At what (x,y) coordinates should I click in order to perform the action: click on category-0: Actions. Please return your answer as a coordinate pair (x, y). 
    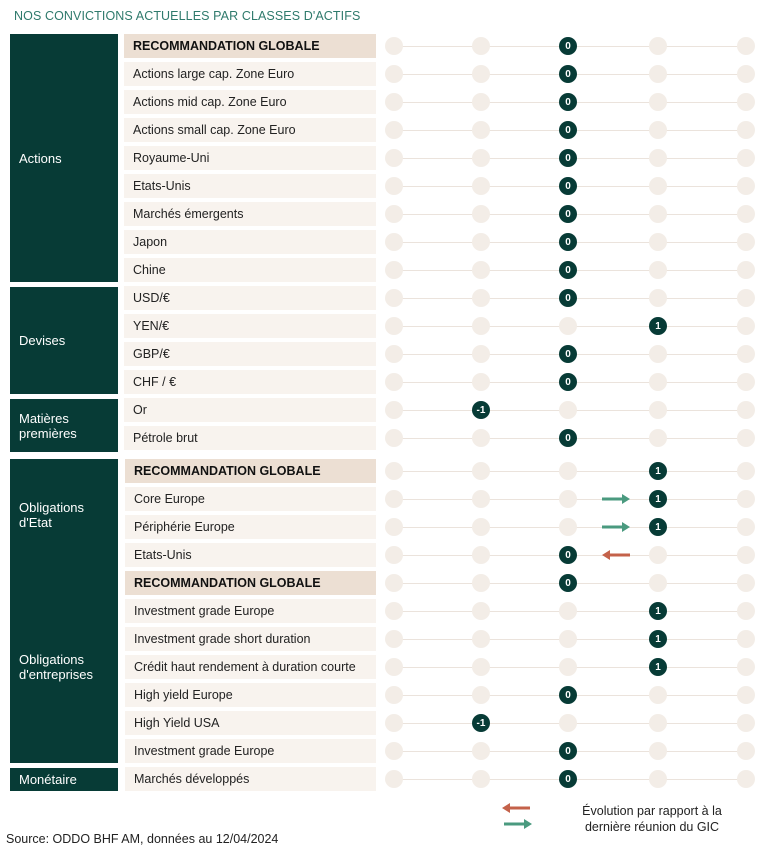
    Looking at the image, I should click on (64, 158).